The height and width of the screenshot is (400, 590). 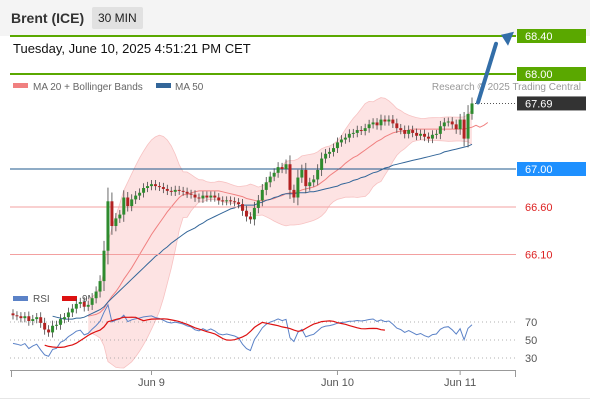 What do you see at coordinates (163, 85) in the screenshot?
I see `legend-swatch-ma50` at bounding box center [163, 85].